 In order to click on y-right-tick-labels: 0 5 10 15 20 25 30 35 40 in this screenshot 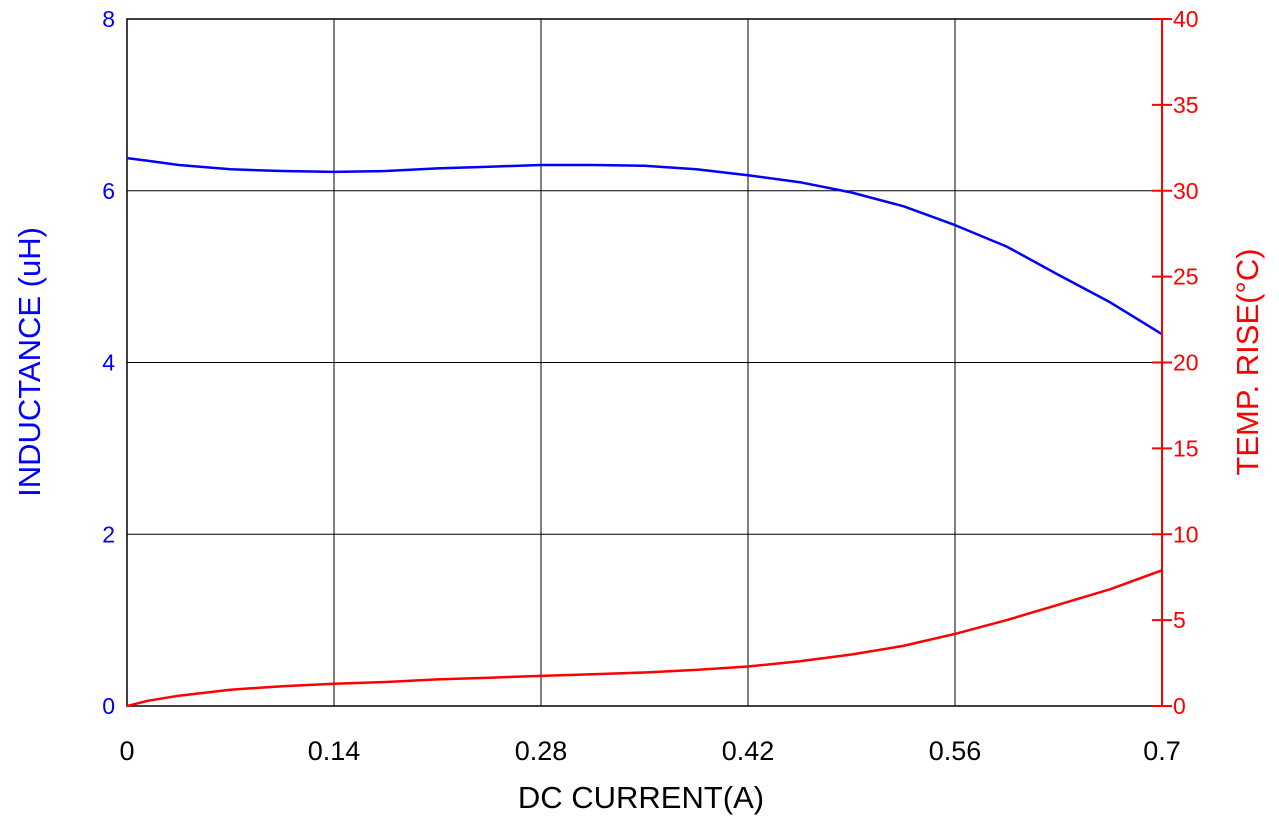, I will do `click(1186, 362)`.